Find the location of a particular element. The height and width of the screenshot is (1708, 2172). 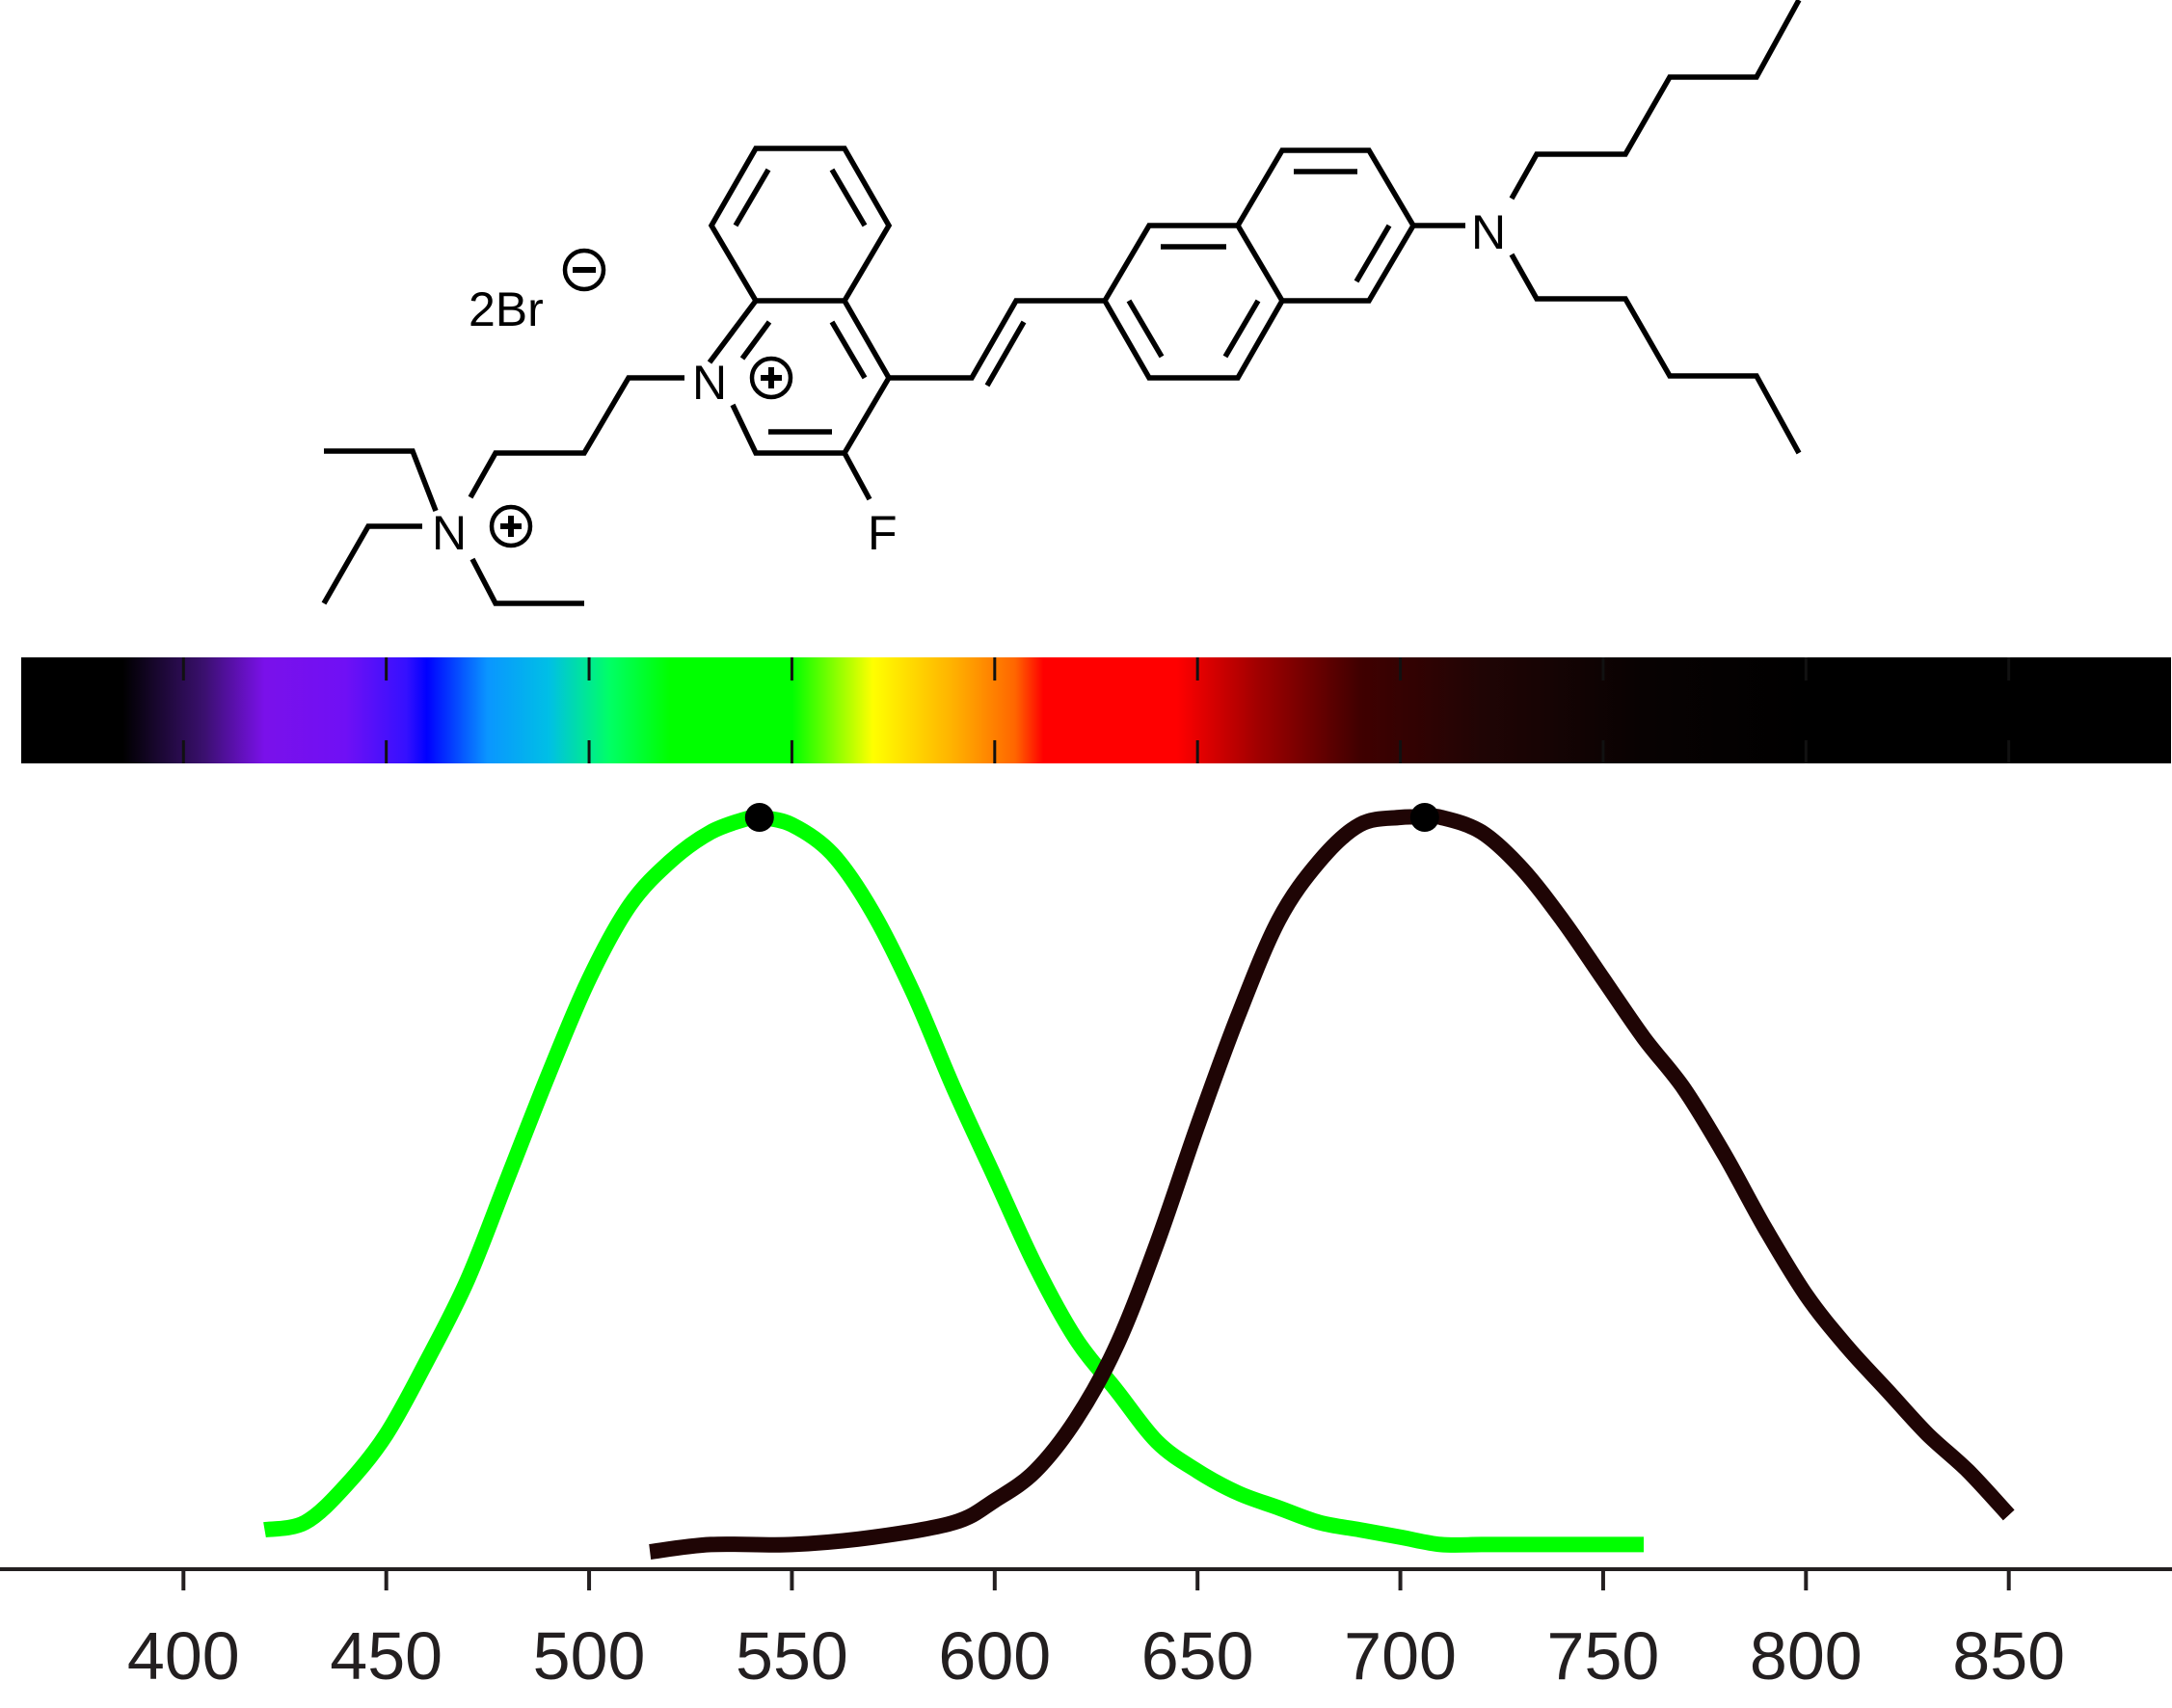

spectrum-bar is located at coordinates (1096, 710).